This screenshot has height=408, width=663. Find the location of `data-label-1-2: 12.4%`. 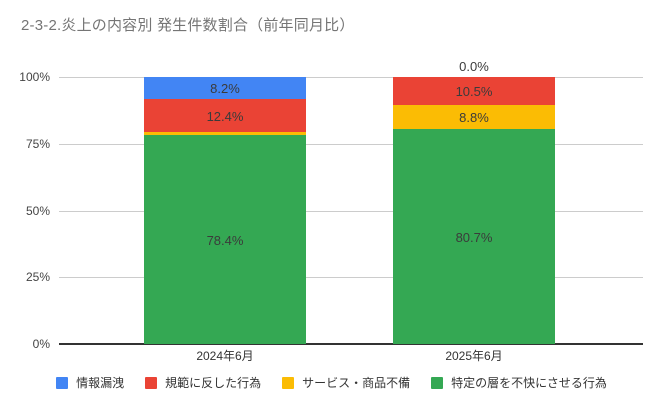

data-label-1-2: 12.4% is located at coordinates (225, 116).